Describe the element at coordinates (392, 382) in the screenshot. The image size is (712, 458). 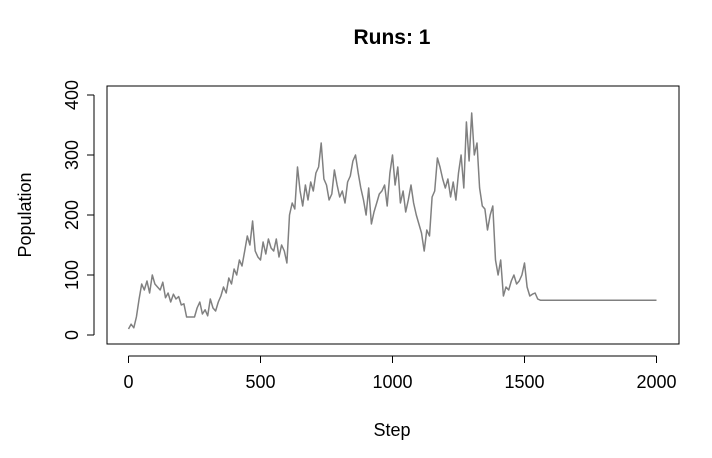
I see `x-tick-label: 1000` at that location.